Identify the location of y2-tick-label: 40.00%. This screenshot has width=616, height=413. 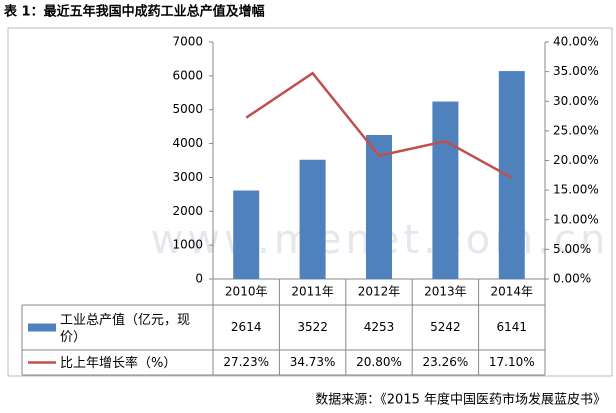
(576, 42).